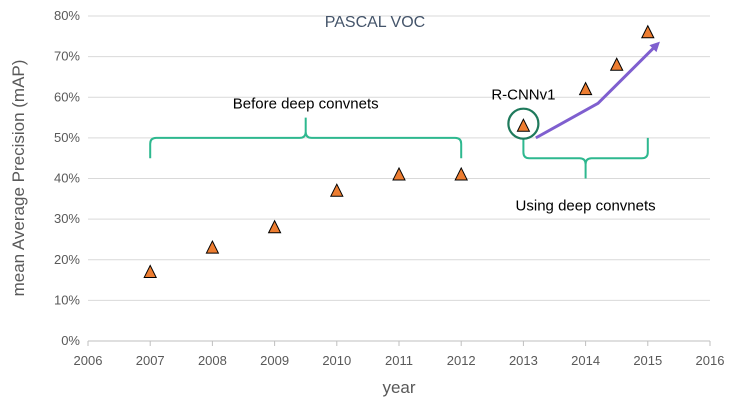  Describe the element at coordinates (597, 90) in the screenshot. I see `trend-arrow` at that location.